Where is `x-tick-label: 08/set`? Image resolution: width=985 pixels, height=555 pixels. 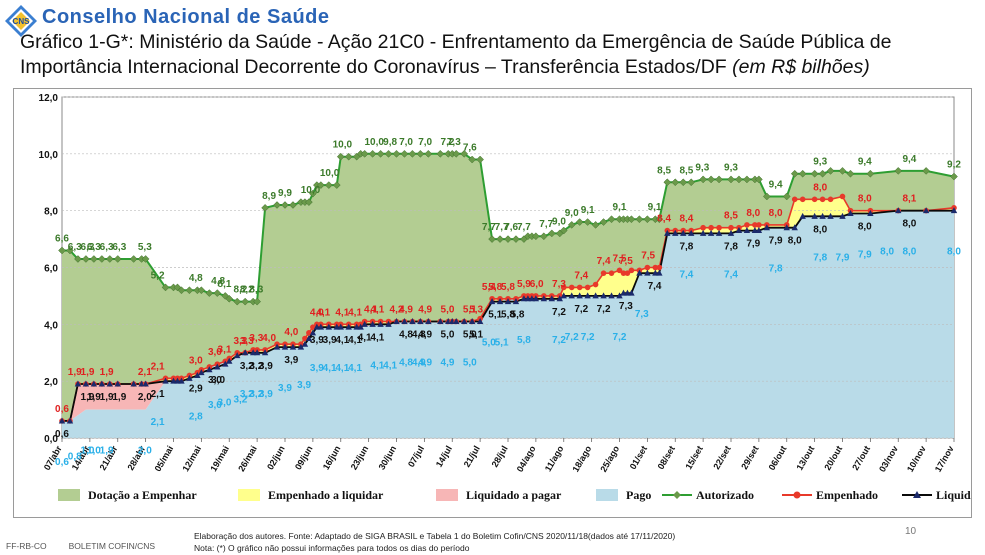
x-tick-label: 08/set is located at coordinates (666, 457).